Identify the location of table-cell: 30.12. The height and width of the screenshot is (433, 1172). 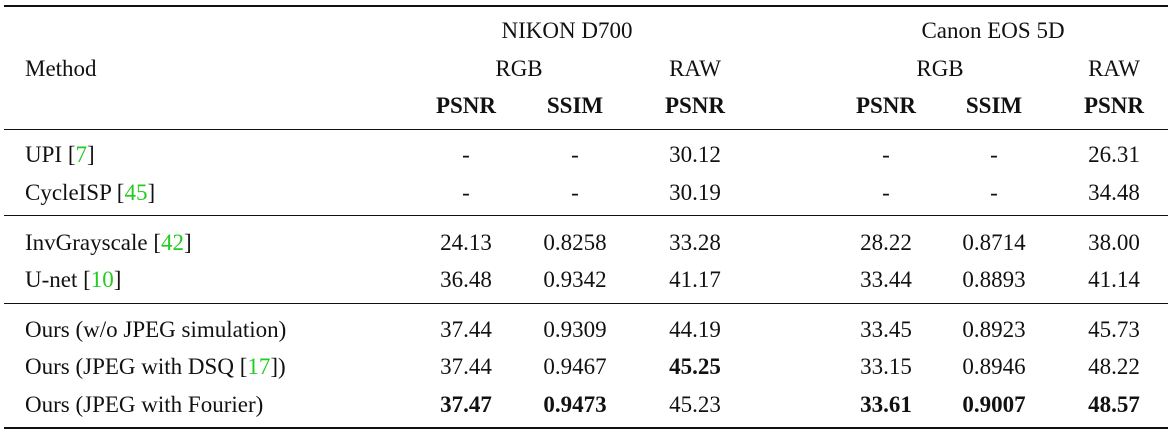
(695, 154).